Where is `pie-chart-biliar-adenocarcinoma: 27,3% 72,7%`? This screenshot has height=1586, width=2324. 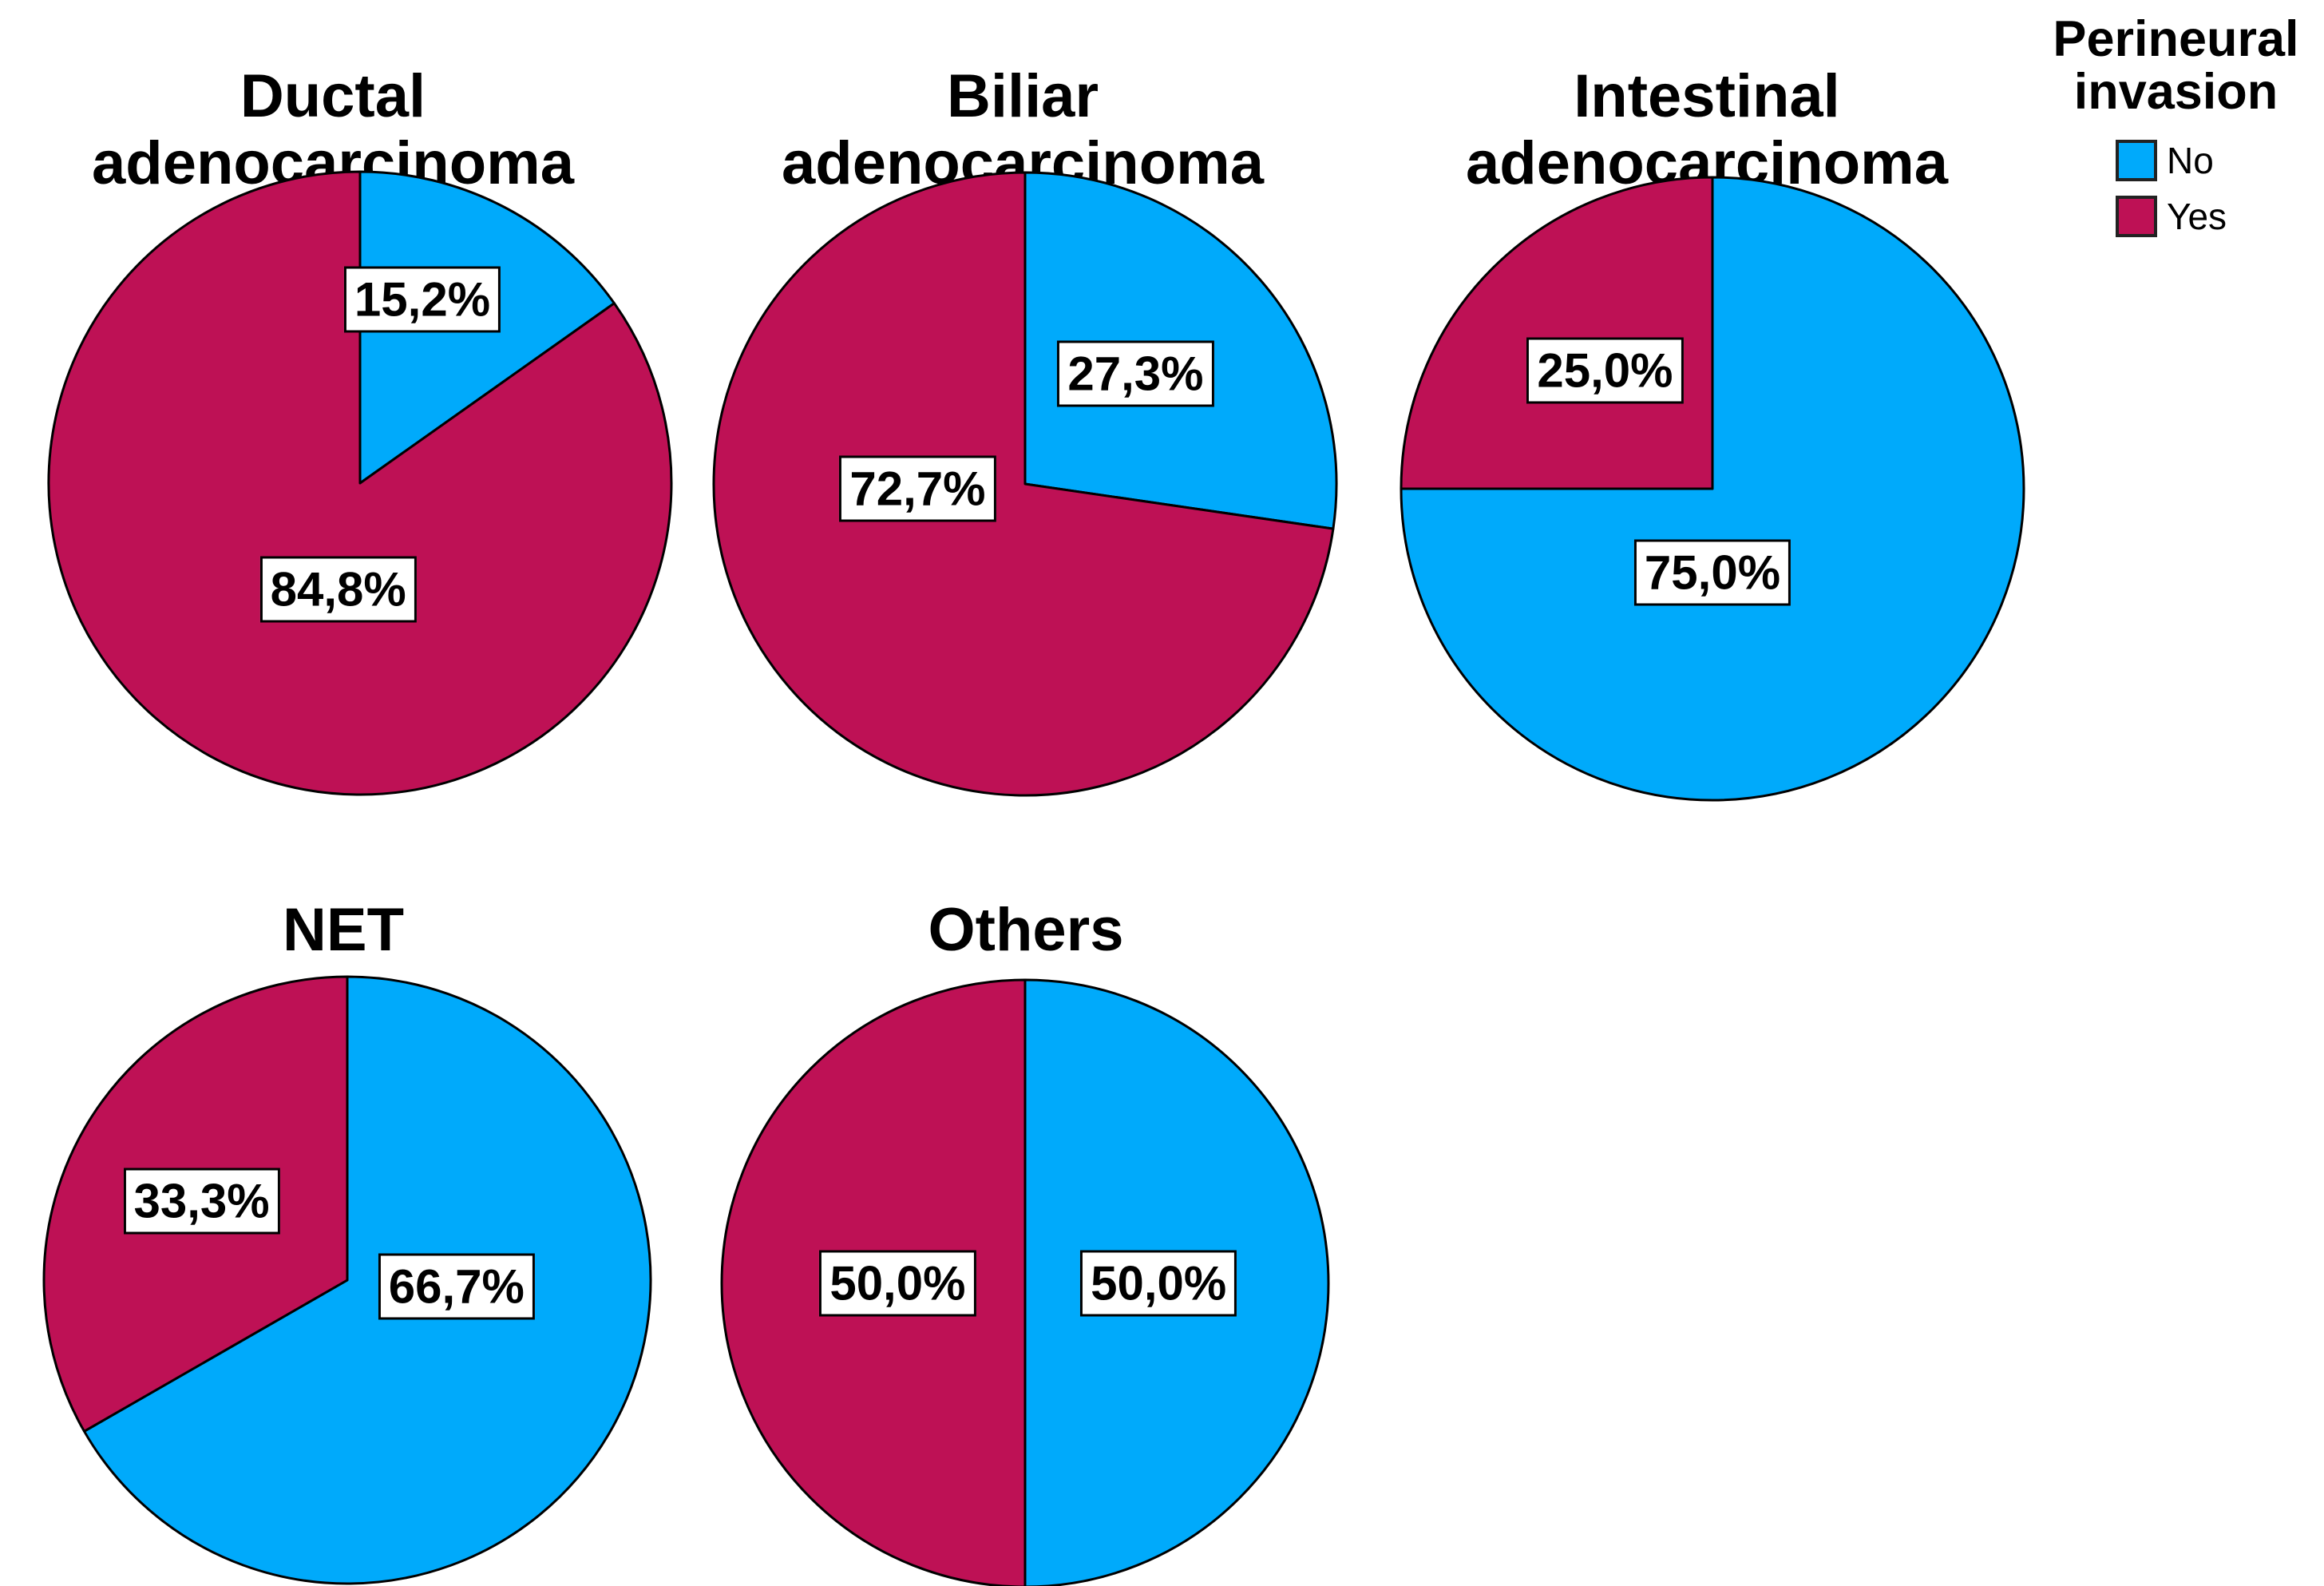 pie-chart-biliar-adenocarcinoma: 27,3% 72,7% is located at coordinates (1025, 484).